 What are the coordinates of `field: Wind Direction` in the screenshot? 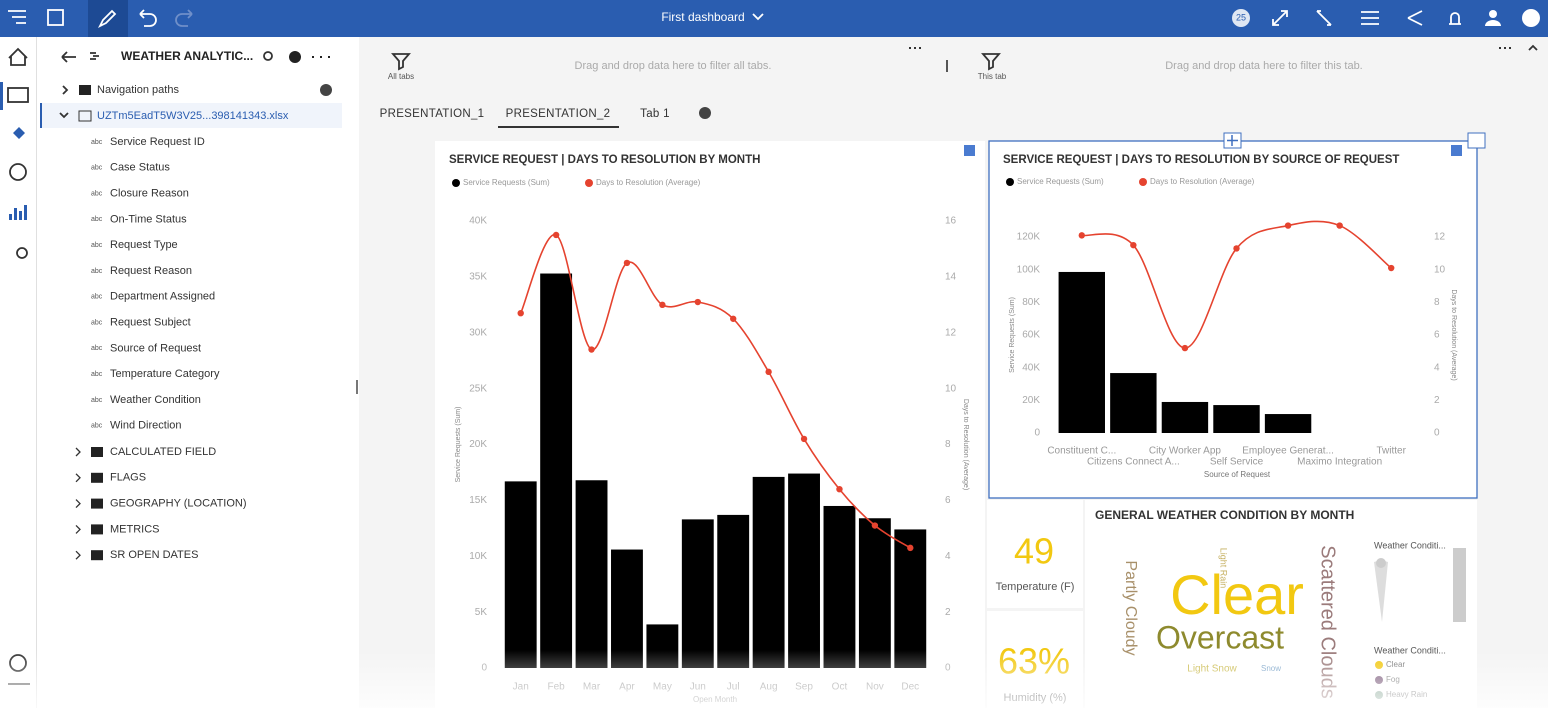 It's located at (146, 426).